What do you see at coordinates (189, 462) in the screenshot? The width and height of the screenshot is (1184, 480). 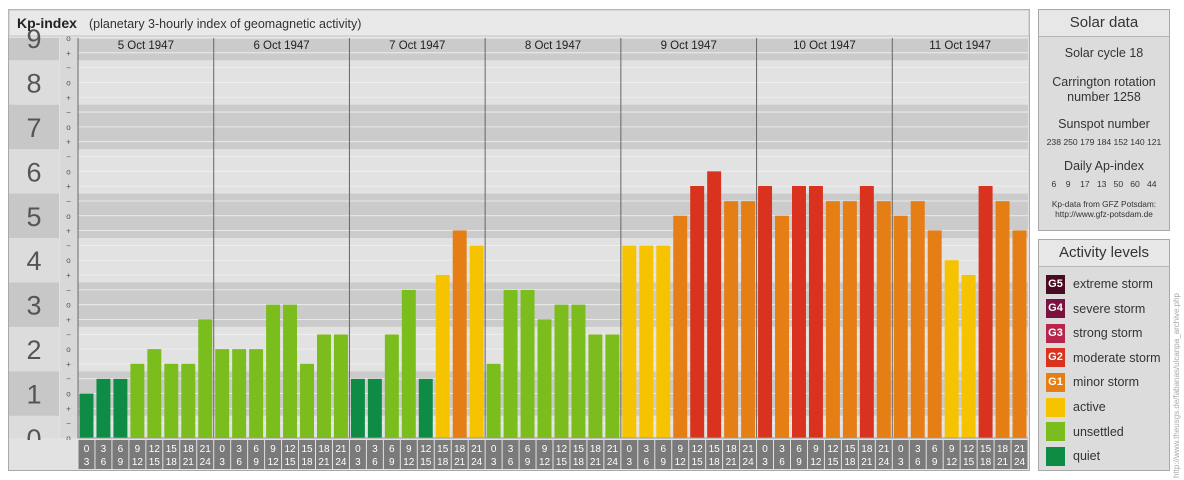 I see `hour-label-end: 21` at bounding box center [189, 462].